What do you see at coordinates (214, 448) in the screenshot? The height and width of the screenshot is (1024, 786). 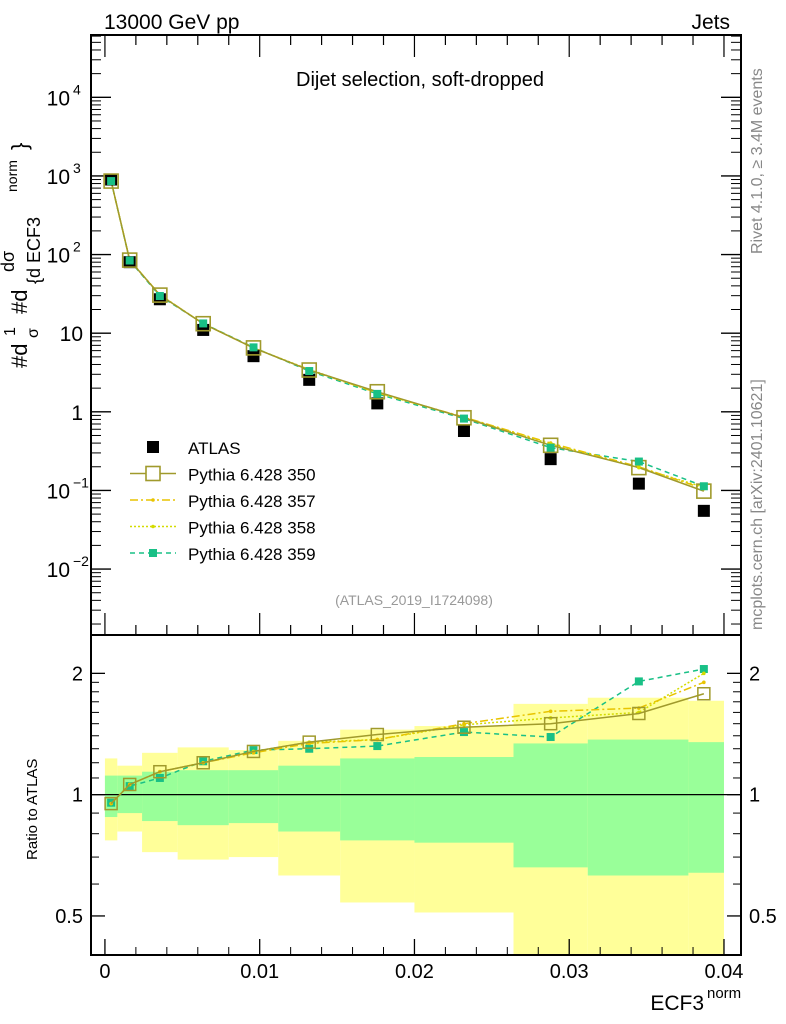 I see `legend-label: ATLAS` at bounding box center [214, 448].